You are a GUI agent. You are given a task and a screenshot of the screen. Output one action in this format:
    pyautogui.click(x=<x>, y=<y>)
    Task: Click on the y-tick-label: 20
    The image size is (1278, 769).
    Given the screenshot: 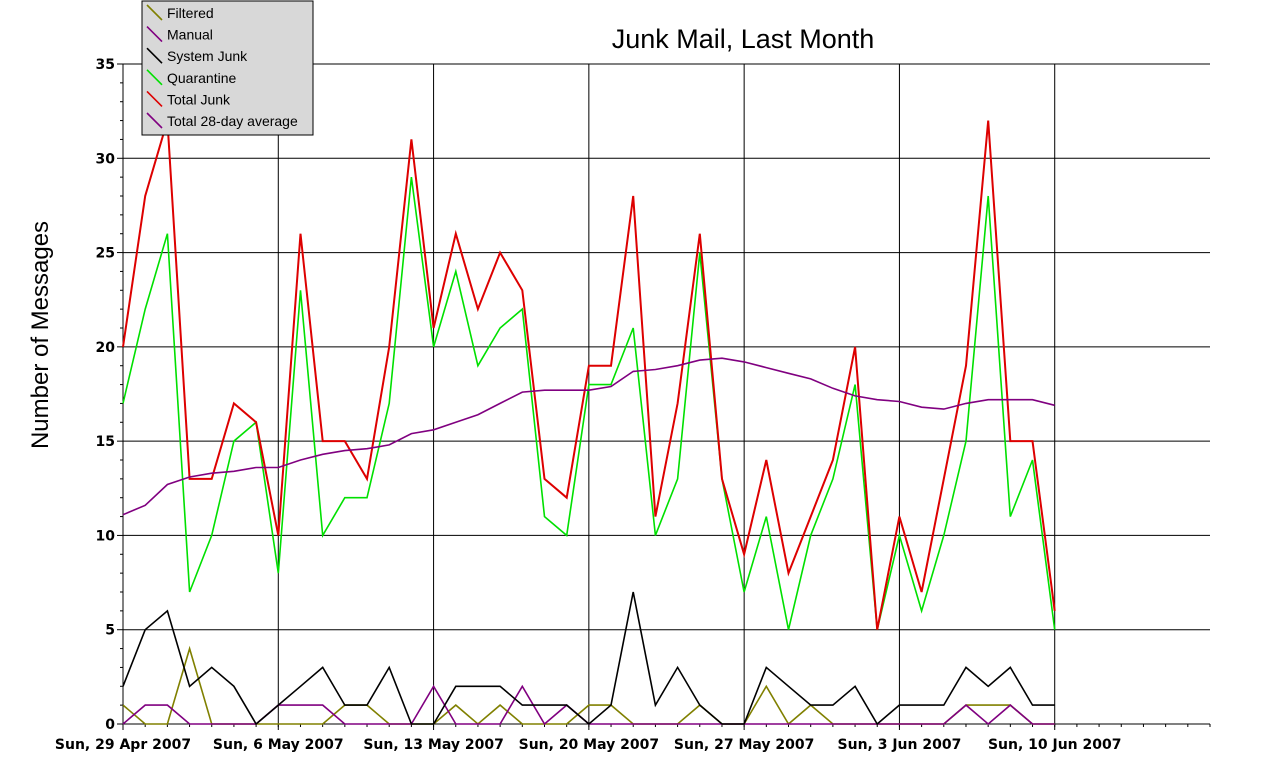 What is the action you would take?
    pyautogui.click(x=106, y=348)
    